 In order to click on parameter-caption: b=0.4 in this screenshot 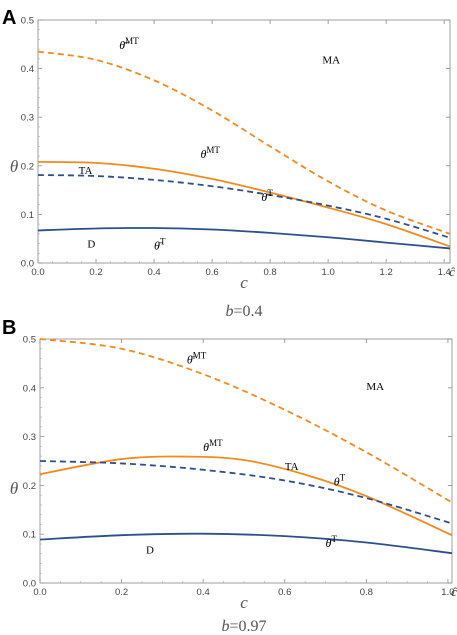, I will do `click(243, 311)`.